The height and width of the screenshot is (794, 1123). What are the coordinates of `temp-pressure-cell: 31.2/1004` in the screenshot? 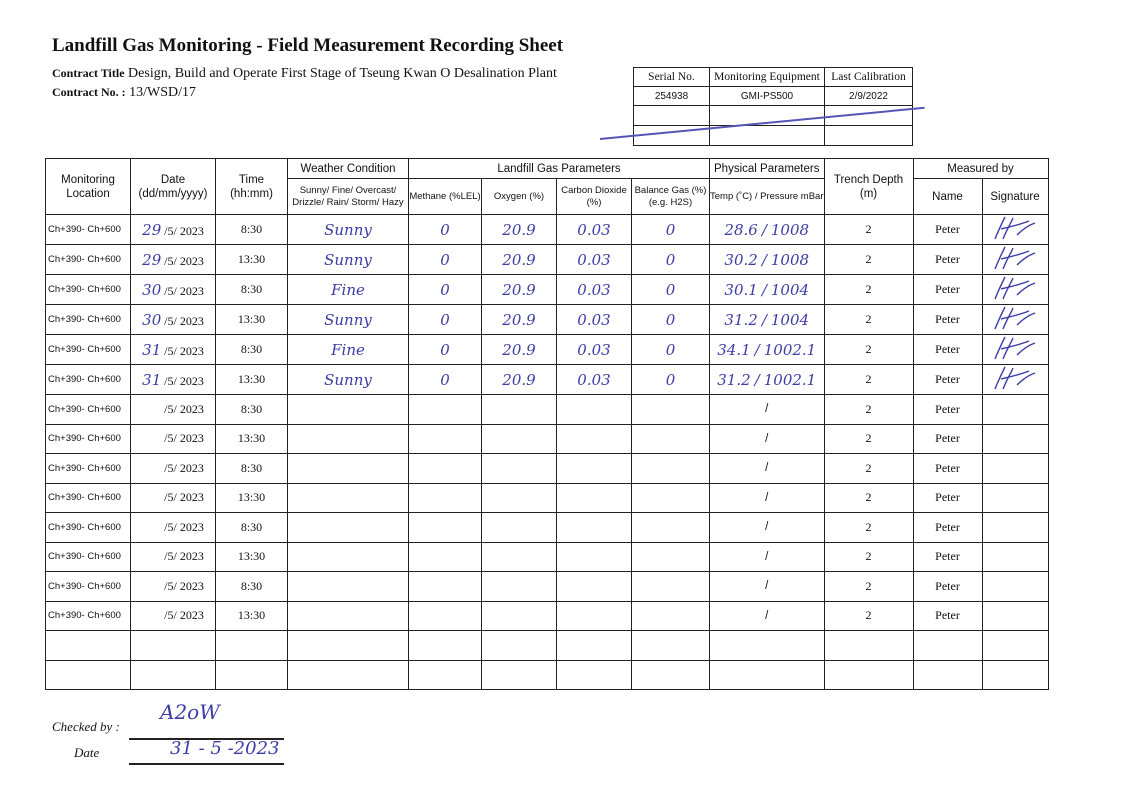 It's located at (767, 319).